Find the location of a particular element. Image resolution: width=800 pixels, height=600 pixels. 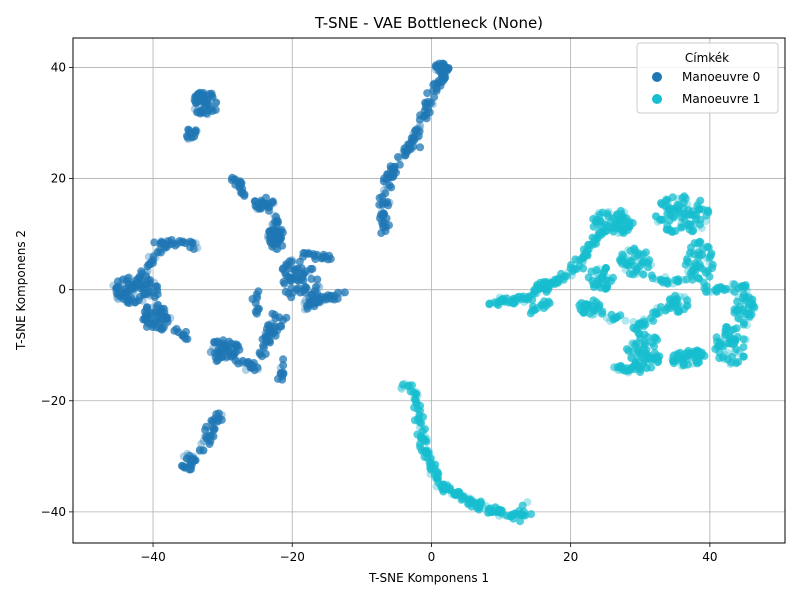

chart-title: T-SNE - VAE Bottleneck (None) is located at coordinates (428, 23).